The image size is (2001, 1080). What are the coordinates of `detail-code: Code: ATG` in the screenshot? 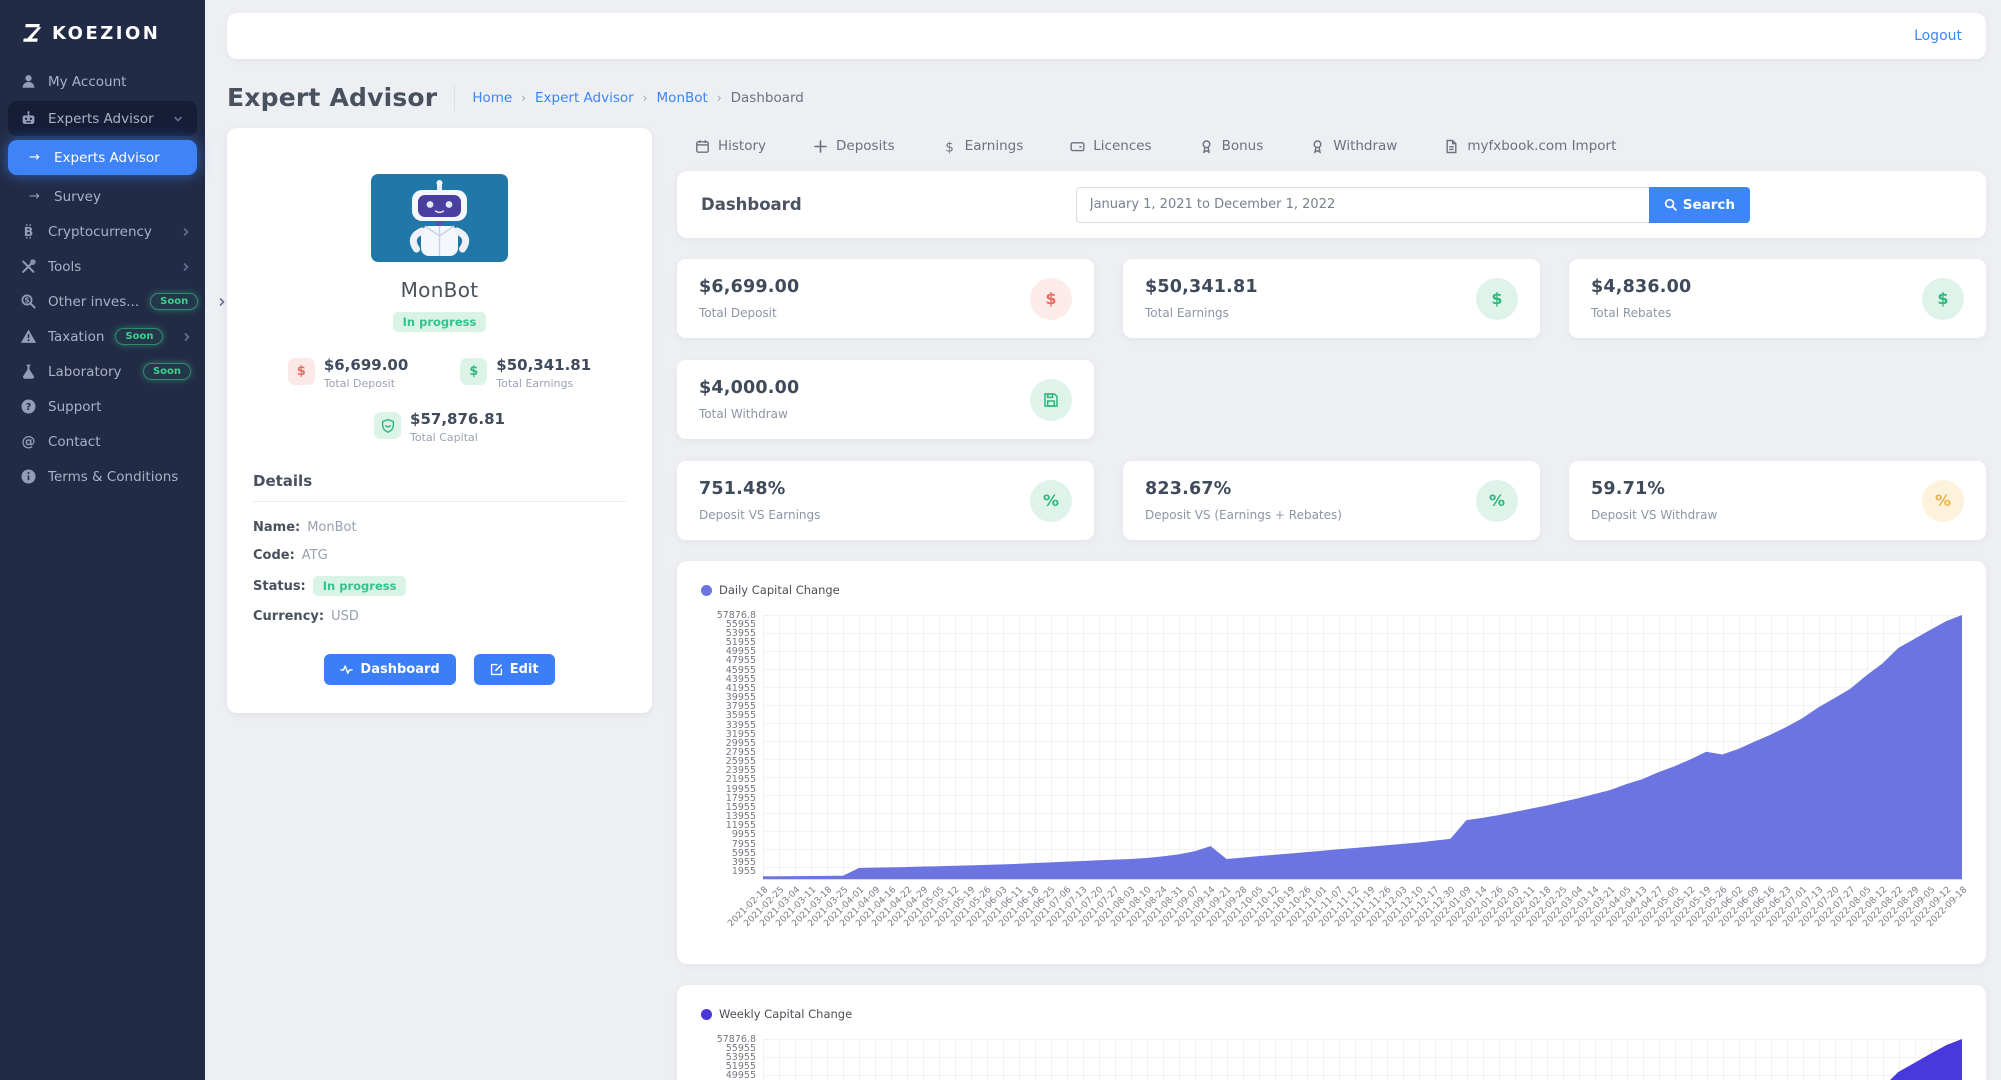 It's located at (439, 555).